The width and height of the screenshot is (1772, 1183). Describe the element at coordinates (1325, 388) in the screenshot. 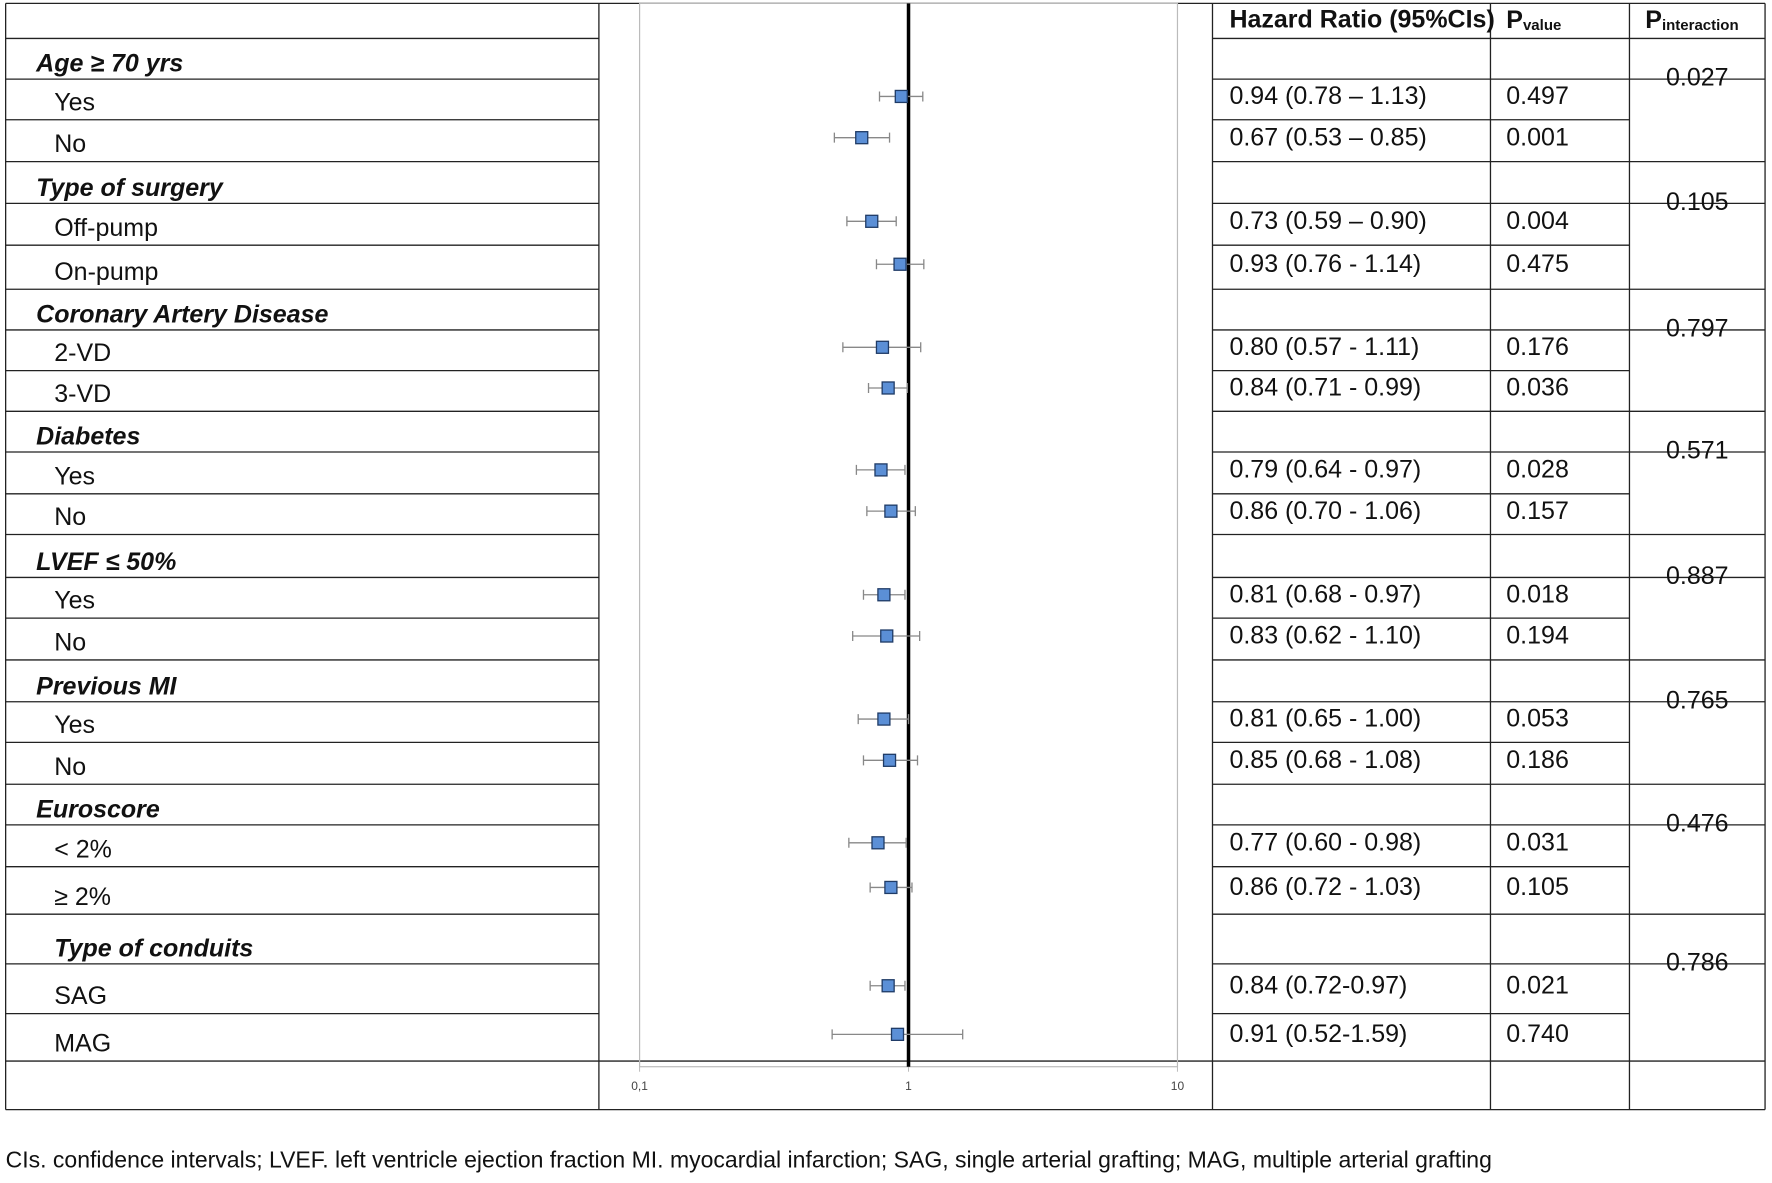

I see `hr-label: 0.84 (0.71 - 0.99)` at that location.